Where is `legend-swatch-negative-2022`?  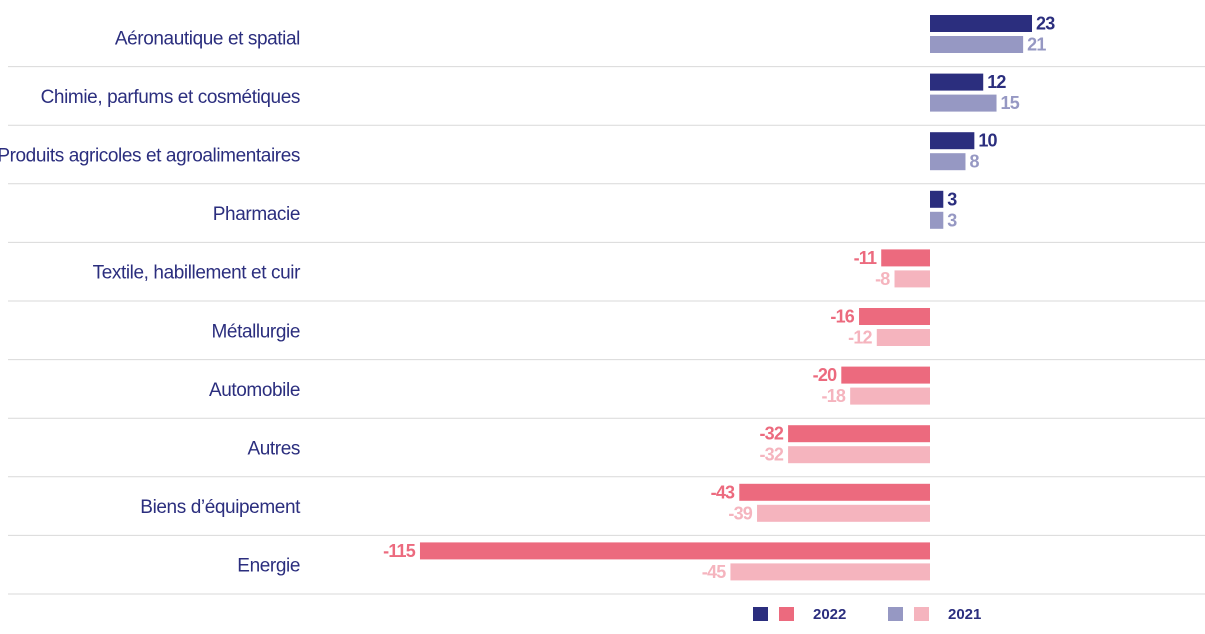 legend-swatch-negative-2022 is located at coordinates (786, 614).